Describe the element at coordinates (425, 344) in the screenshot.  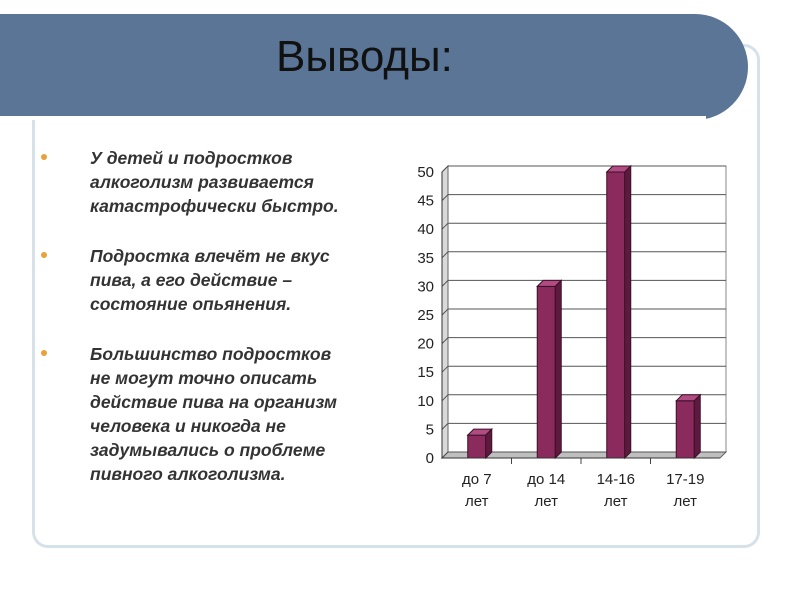
I see `y-tick-label: 20` at that location.